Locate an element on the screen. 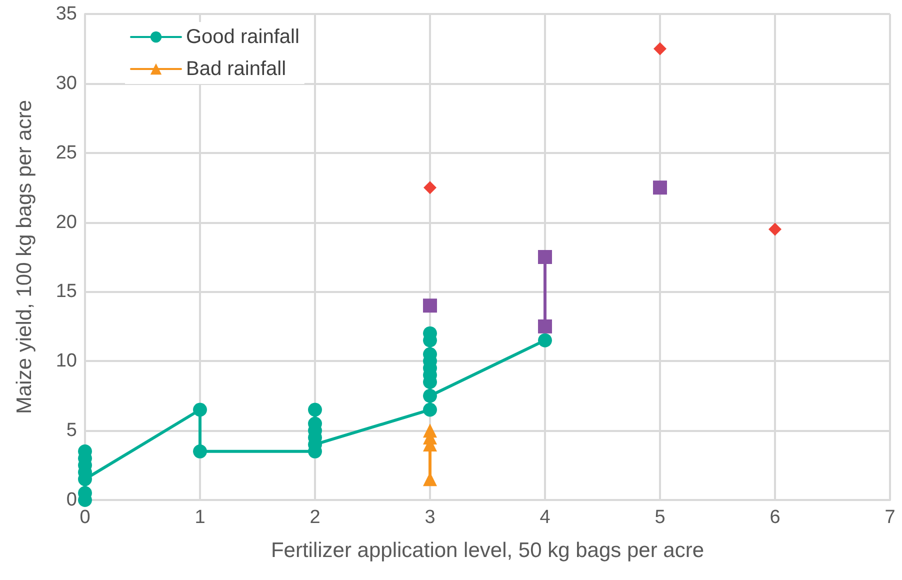 The width and height of the screenshot is (902, 580). x-axis-title: Fertilizer application level, 50 kg bags per acre is located at coordinates (487, 550).